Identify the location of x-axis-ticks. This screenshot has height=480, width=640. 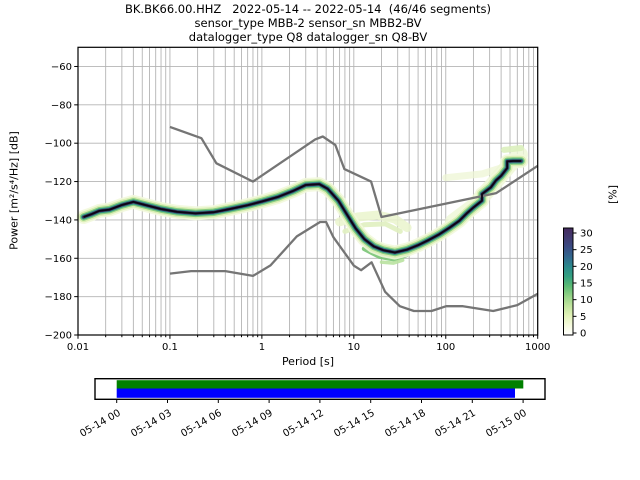
(308, 337).